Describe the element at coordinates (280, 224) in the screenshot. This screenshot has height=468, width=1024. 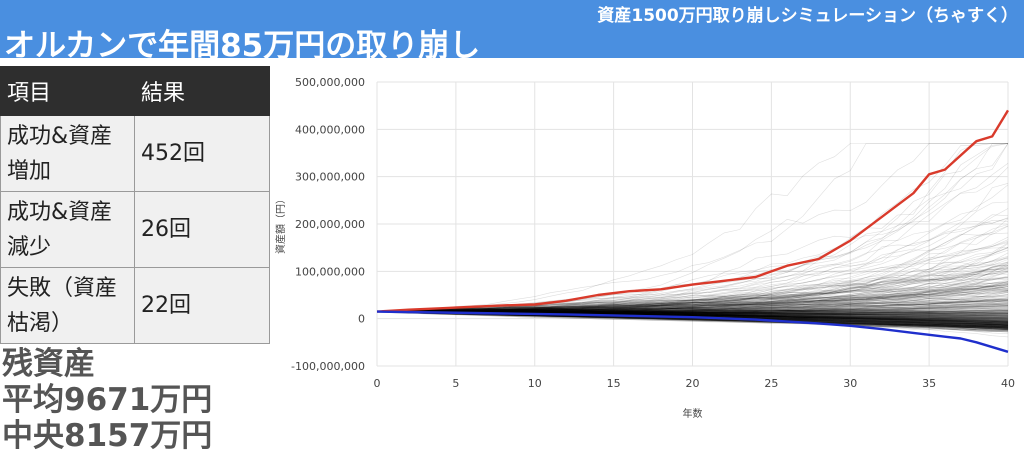
I see `y-axis-label: 資産額（円）` at that location.